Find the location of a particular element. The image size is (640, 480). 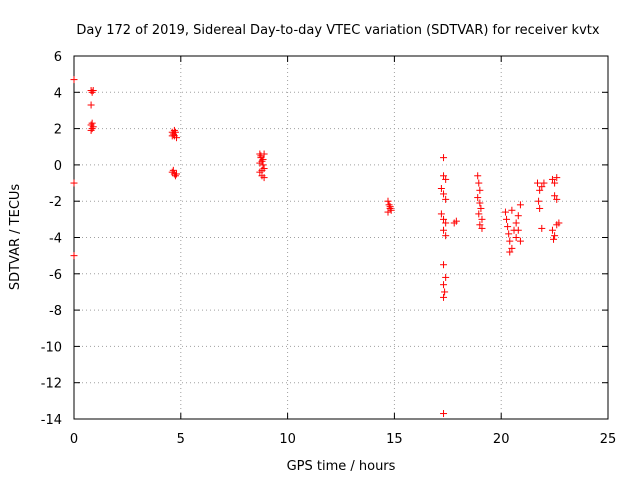

x-tick-label: 20 is located at coordinates (501, 439).